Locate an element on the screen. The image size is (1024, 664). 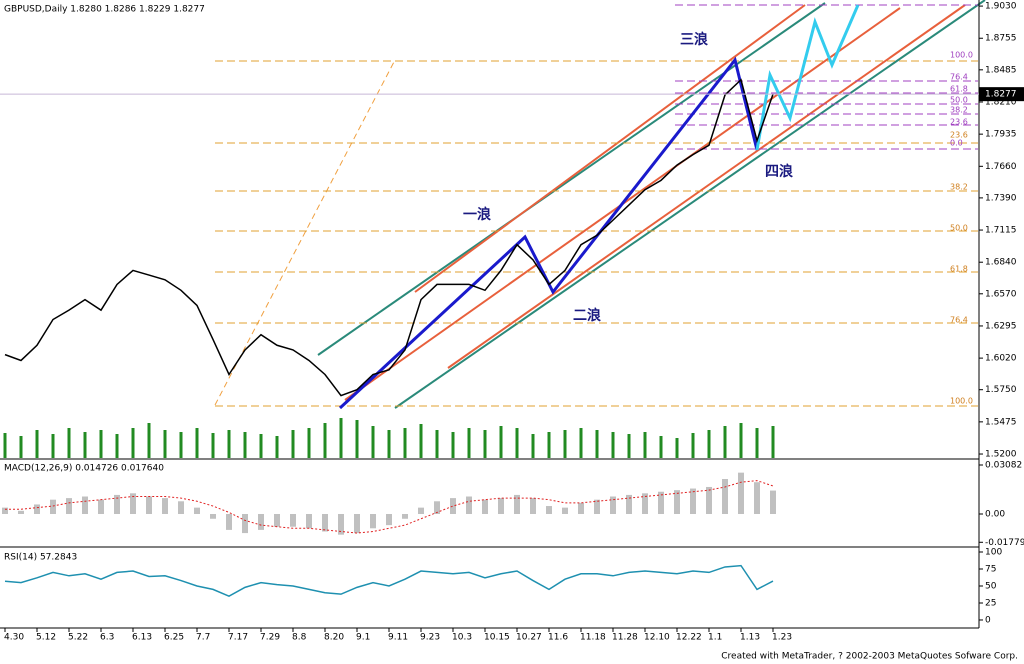
y-tick-label: 0.00 is located at coordinates (995, 514).